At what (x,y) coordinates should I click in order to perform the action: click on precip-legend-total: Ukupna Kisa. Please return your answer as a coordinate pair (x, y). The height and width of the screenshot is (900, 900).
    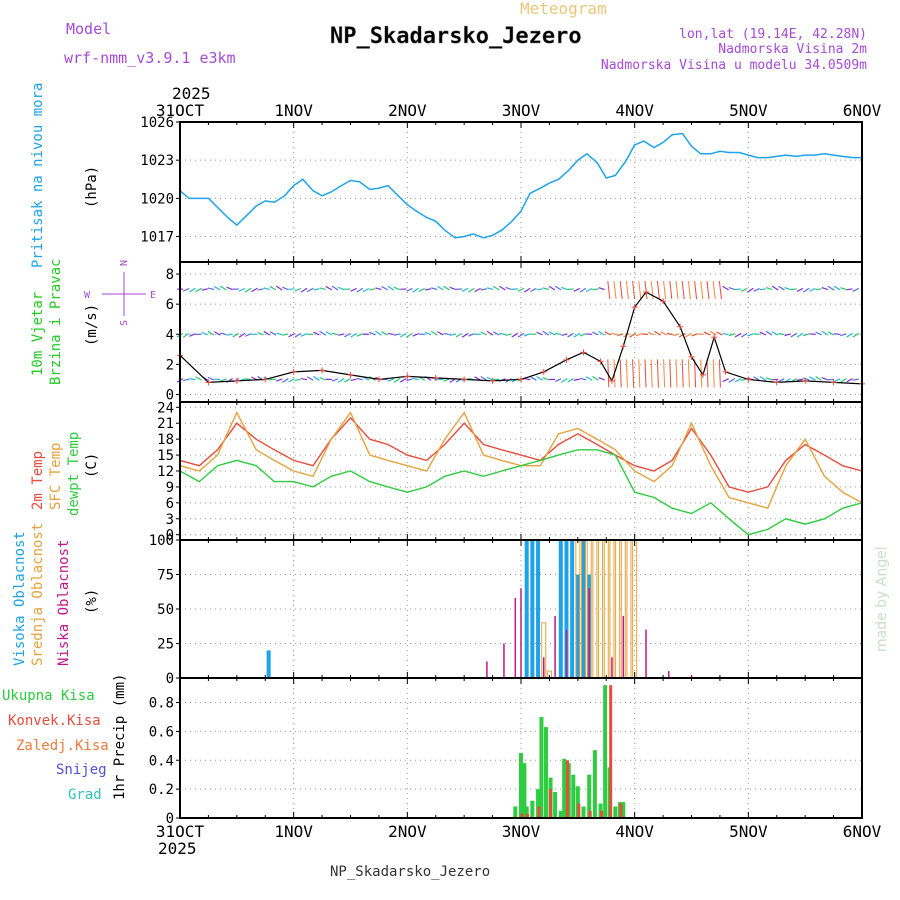
    Looking at the image, I should click on (48, 696).